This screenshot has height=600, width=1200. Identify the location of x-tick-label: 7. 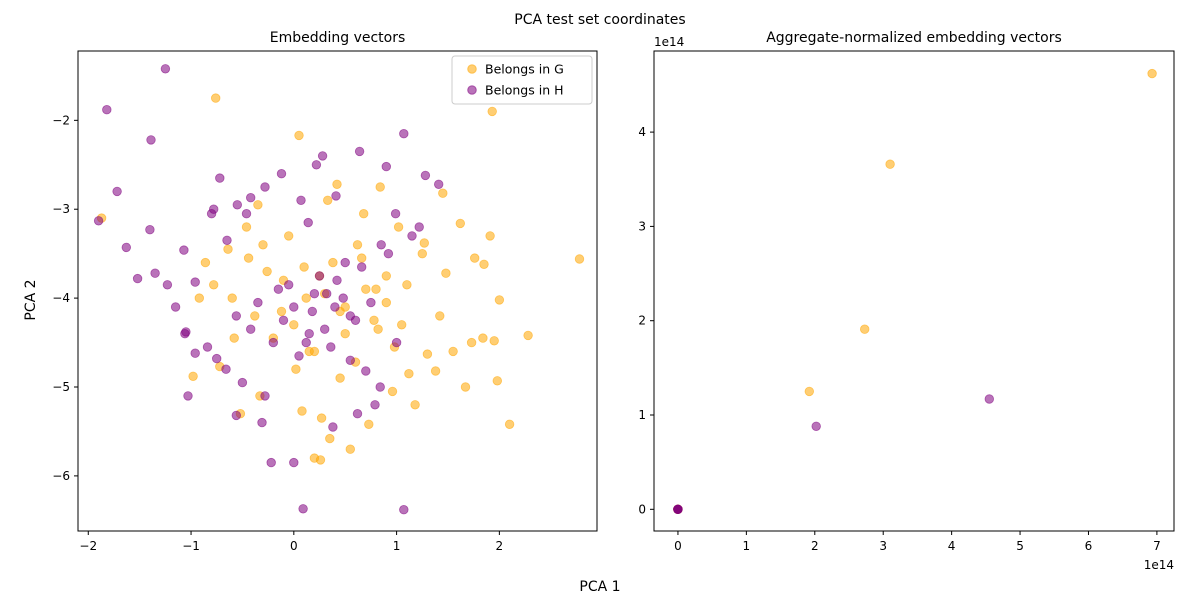
(1157, 546).